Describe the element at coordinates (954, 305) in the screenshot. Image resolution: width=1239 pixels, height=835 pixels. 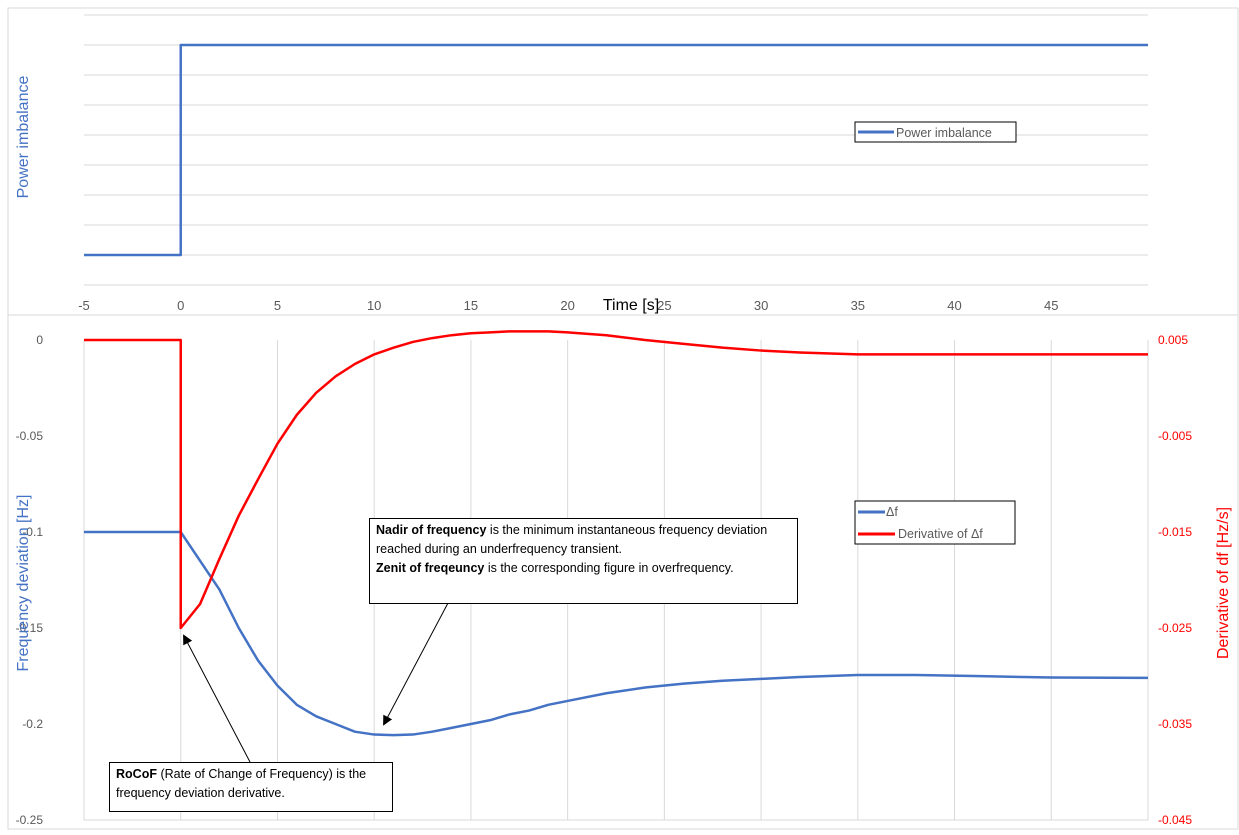
I see `top-x-tick-label: 40` at that location.